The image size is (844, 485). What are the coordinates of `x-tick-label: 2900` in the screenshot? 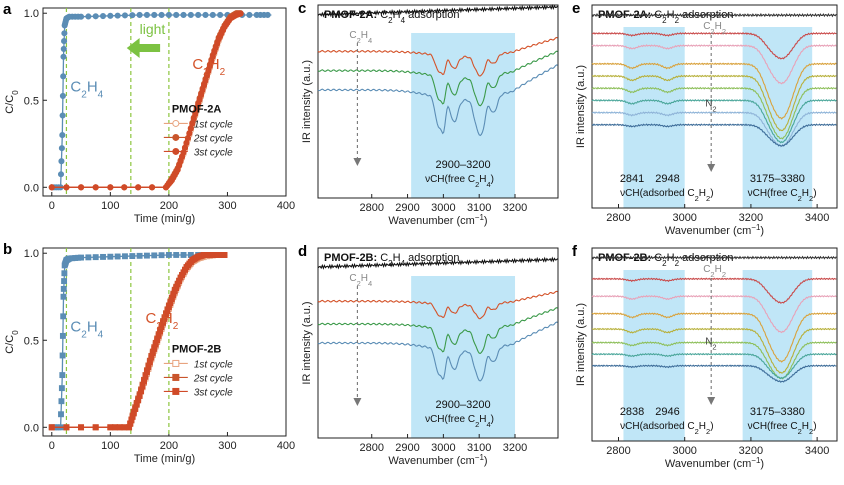 It's located at (407, 208).